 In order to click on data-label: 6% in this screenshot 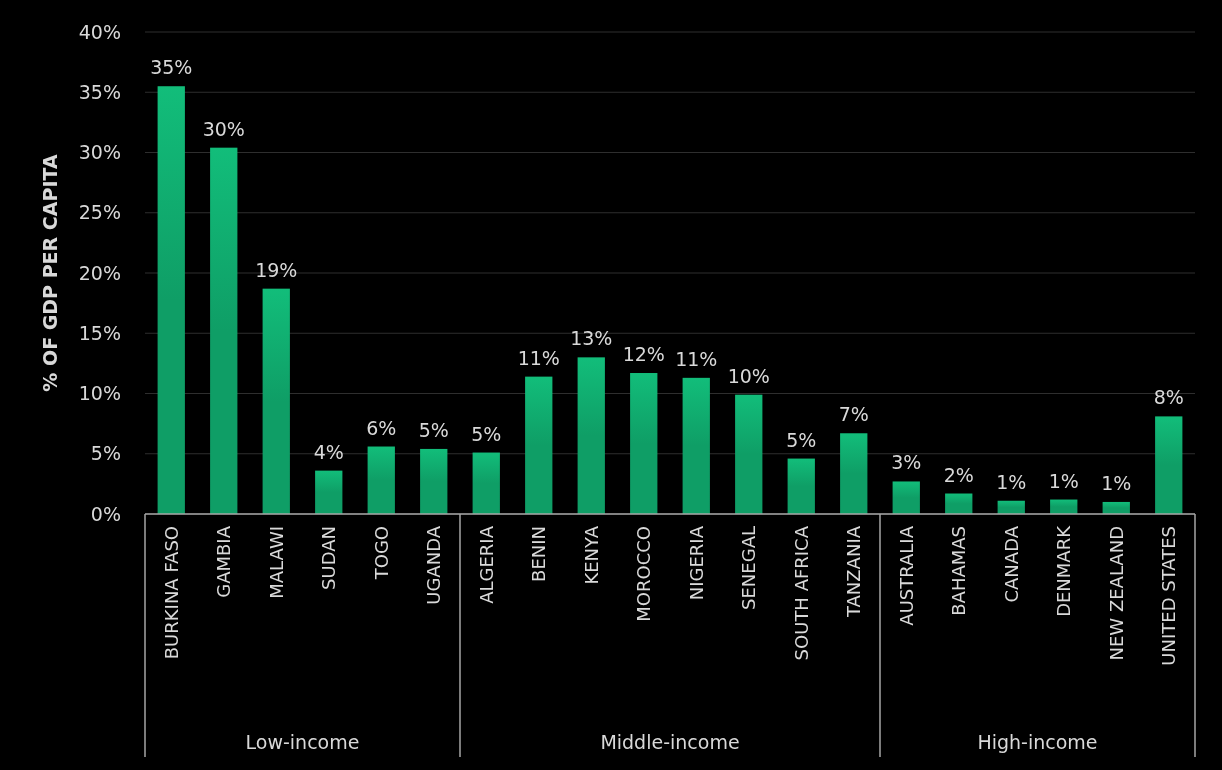, I will do `click(381, 427)`.